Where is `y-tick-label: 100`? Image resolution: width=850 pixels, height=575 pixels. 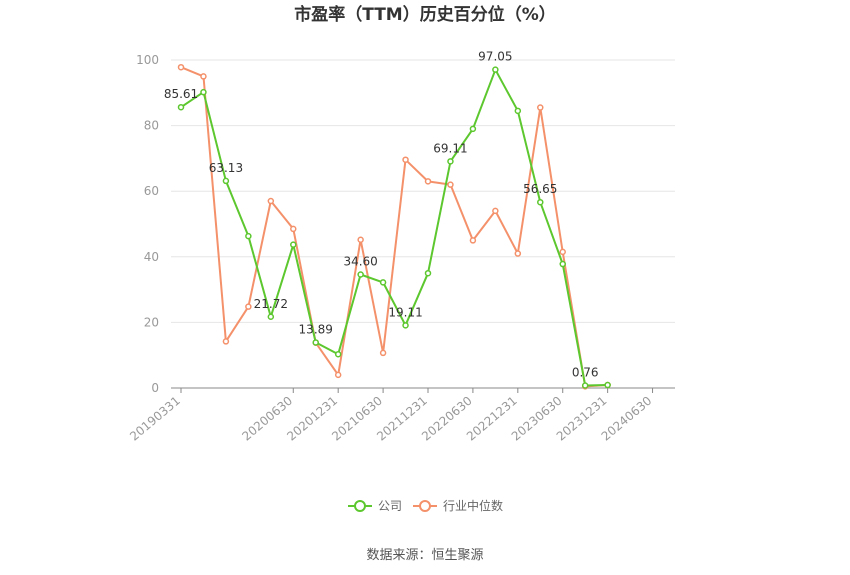 y-tick-label: 100 is located at coordinates (147, 60).